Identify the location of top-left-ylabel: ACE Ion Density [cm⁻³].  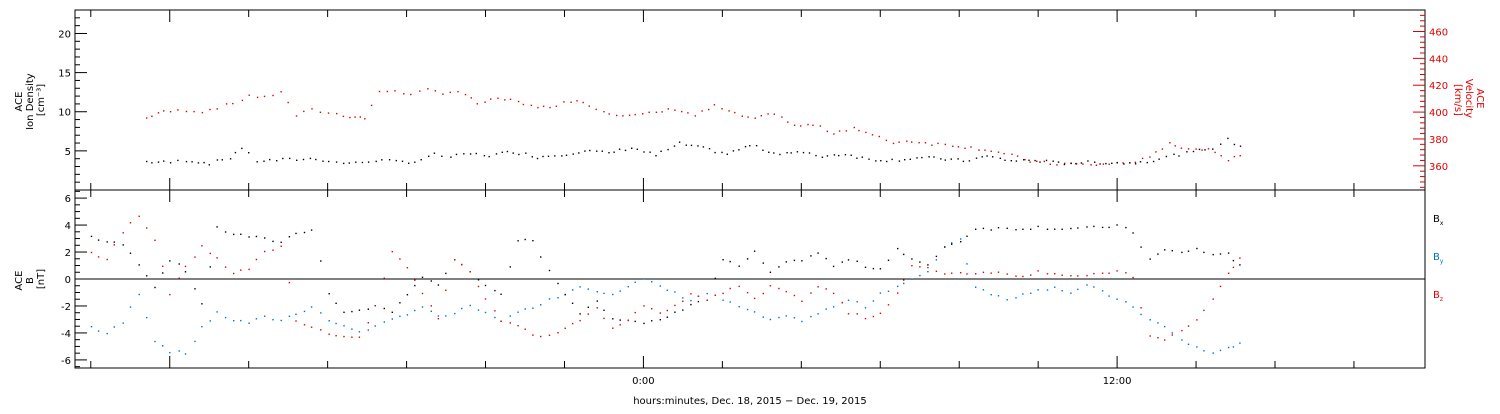
(30, 100).